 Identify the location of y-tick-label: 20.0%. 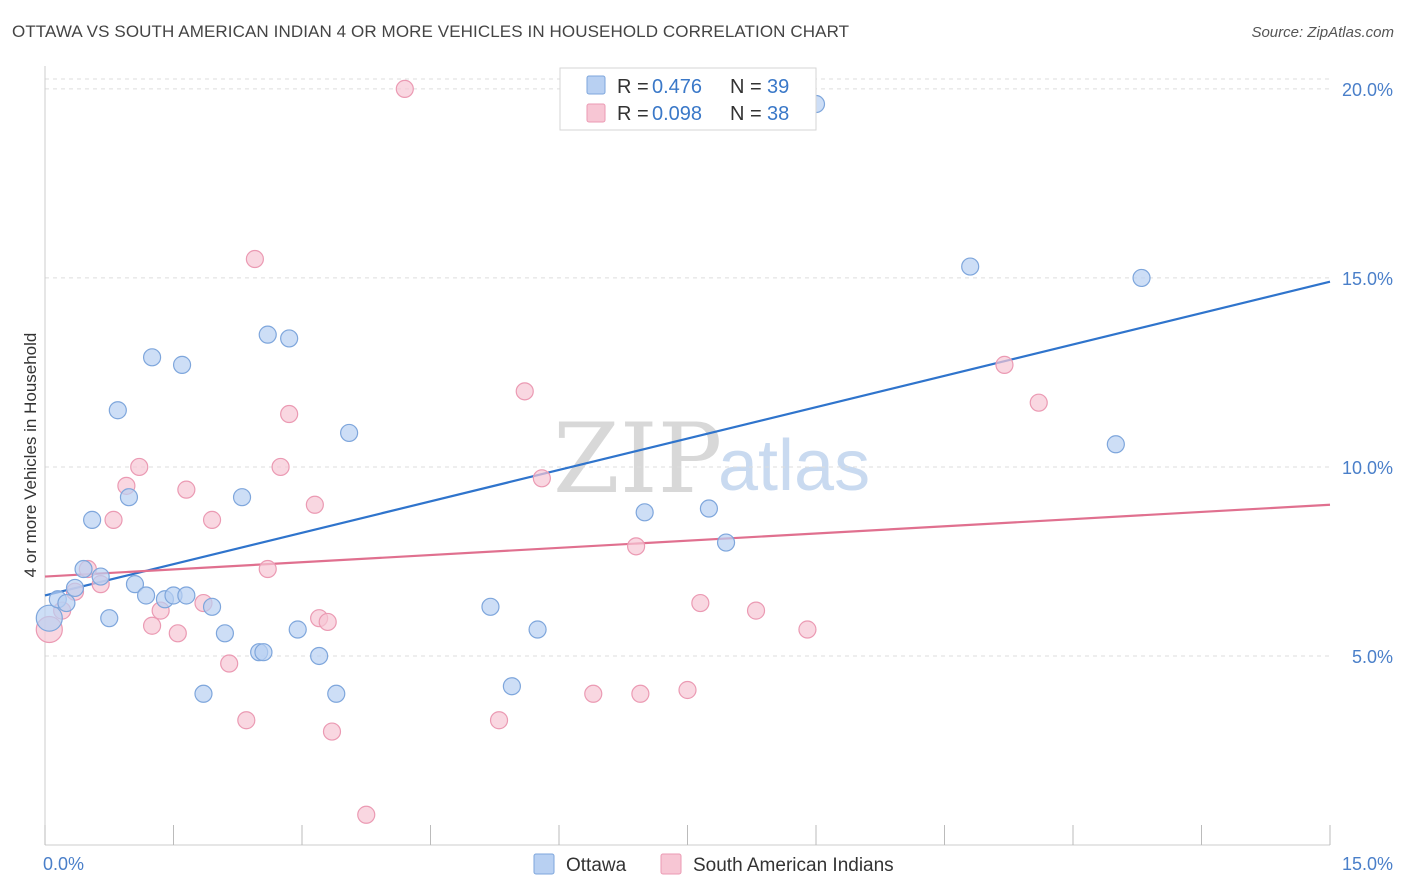
(1367, 90).